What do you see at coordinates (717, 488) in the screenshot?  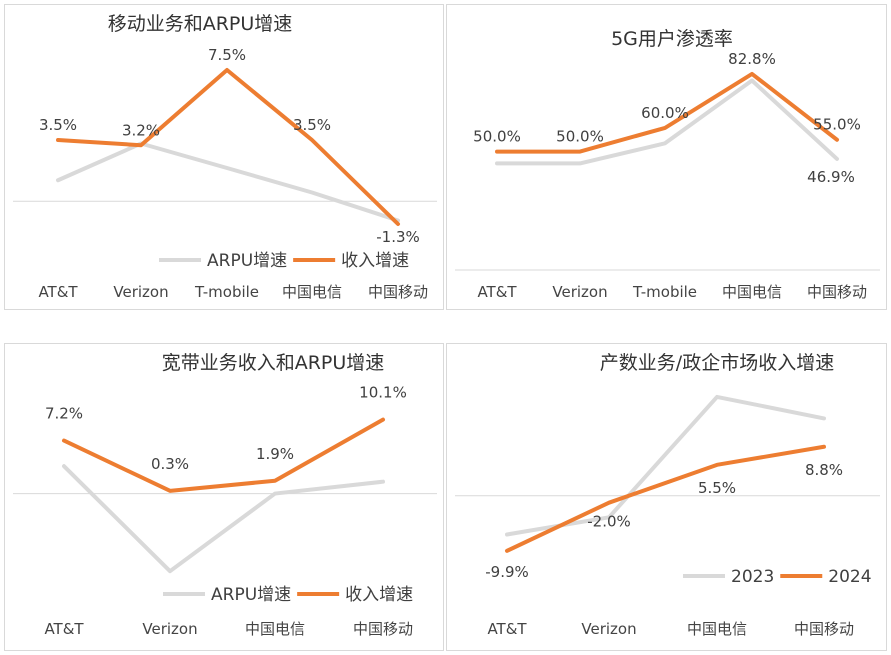 I see `data-label: 5.5%` at bounding box center [717, 488].